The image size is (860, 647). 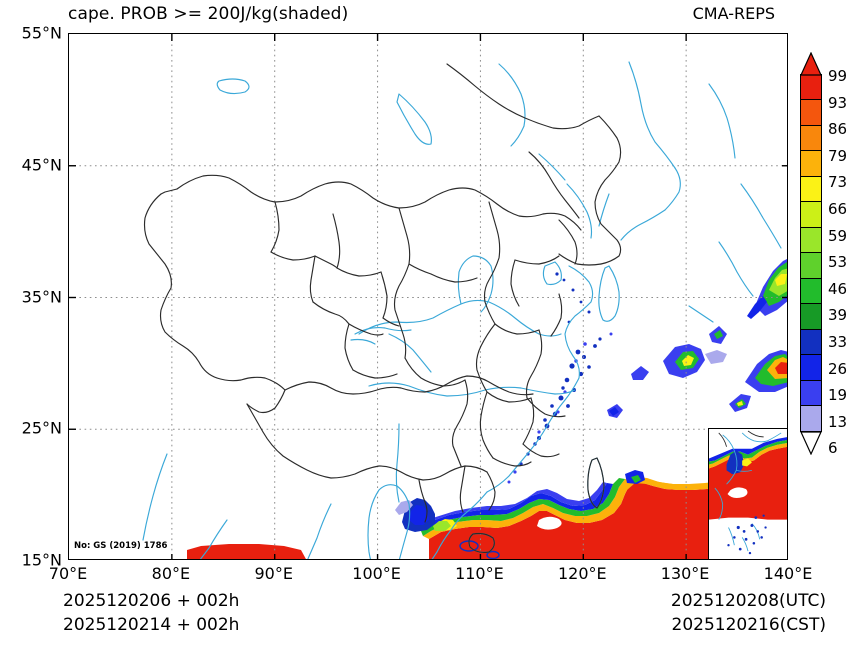 What do you see at coordinates (41, 428) in the screenshot?
I see `y-tick-3: 25°N` at bounding box center [41, 428].